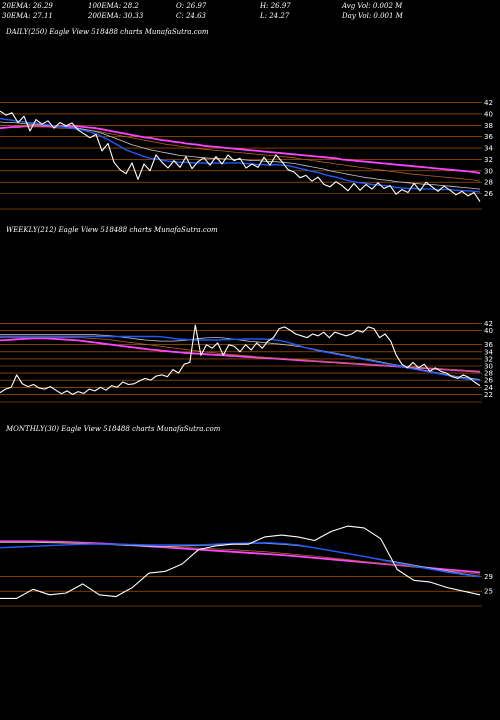  I want to click on ema200-value: 200EMA: 30.33, so click(116, 16).